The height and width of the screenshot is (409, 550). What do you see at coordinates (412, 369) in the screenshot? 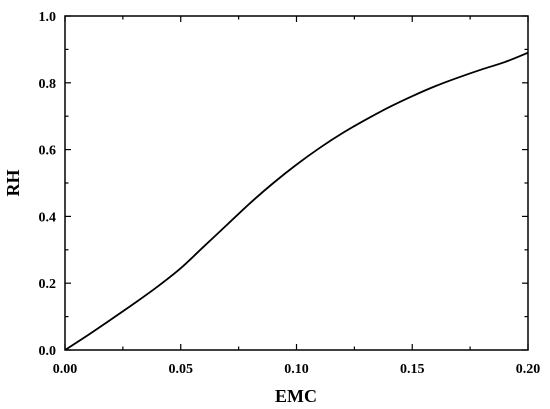
I see `x-tick-label: 0.15` at bounding box center [412, 369].